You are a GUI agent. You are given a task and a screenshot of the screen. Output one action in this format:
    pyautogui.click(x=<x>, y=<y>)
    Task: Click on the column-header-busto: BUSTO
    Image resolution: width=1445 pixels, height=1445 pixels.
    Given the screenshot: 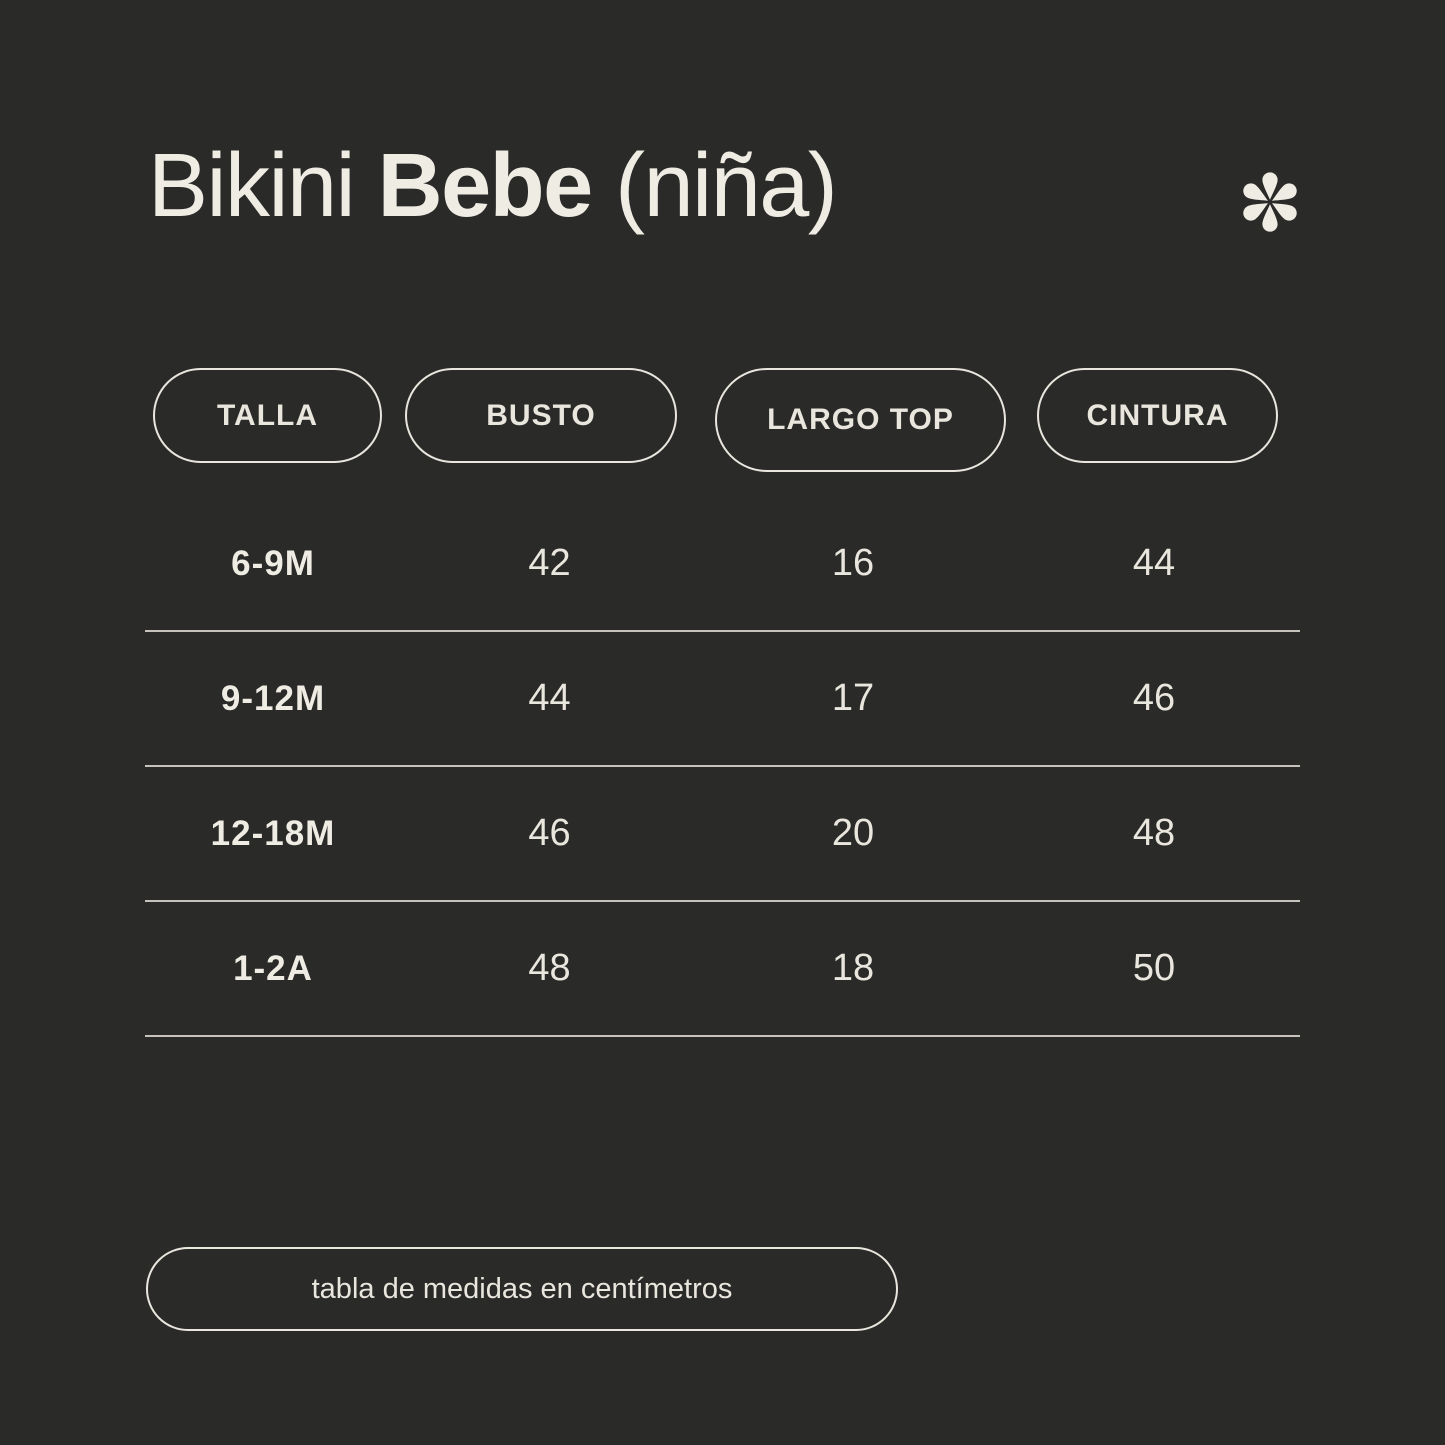 What is the action you would take?
    pyautogui.click(x=541, y=415)
    